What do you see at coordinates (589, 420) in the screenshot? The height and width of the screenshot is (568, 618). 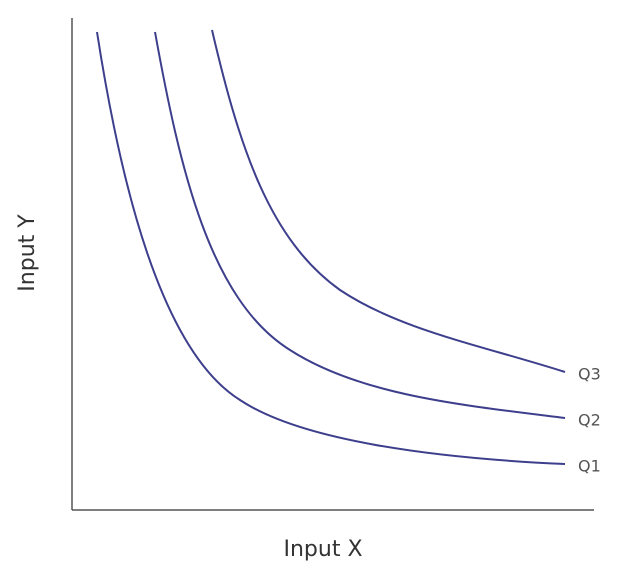 I see `curve-label: Q2` at bounding box center [589, 420].